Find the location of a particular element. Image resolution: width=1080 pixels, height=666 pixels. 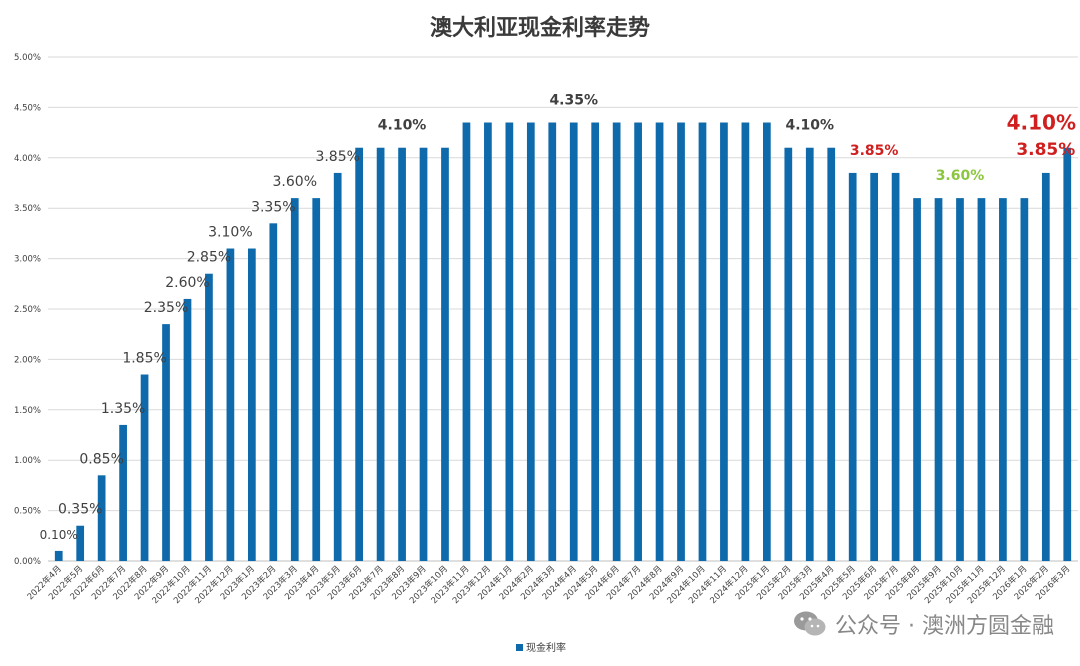

y-tick-label: 2.50% is located at coordinates (27, 310).